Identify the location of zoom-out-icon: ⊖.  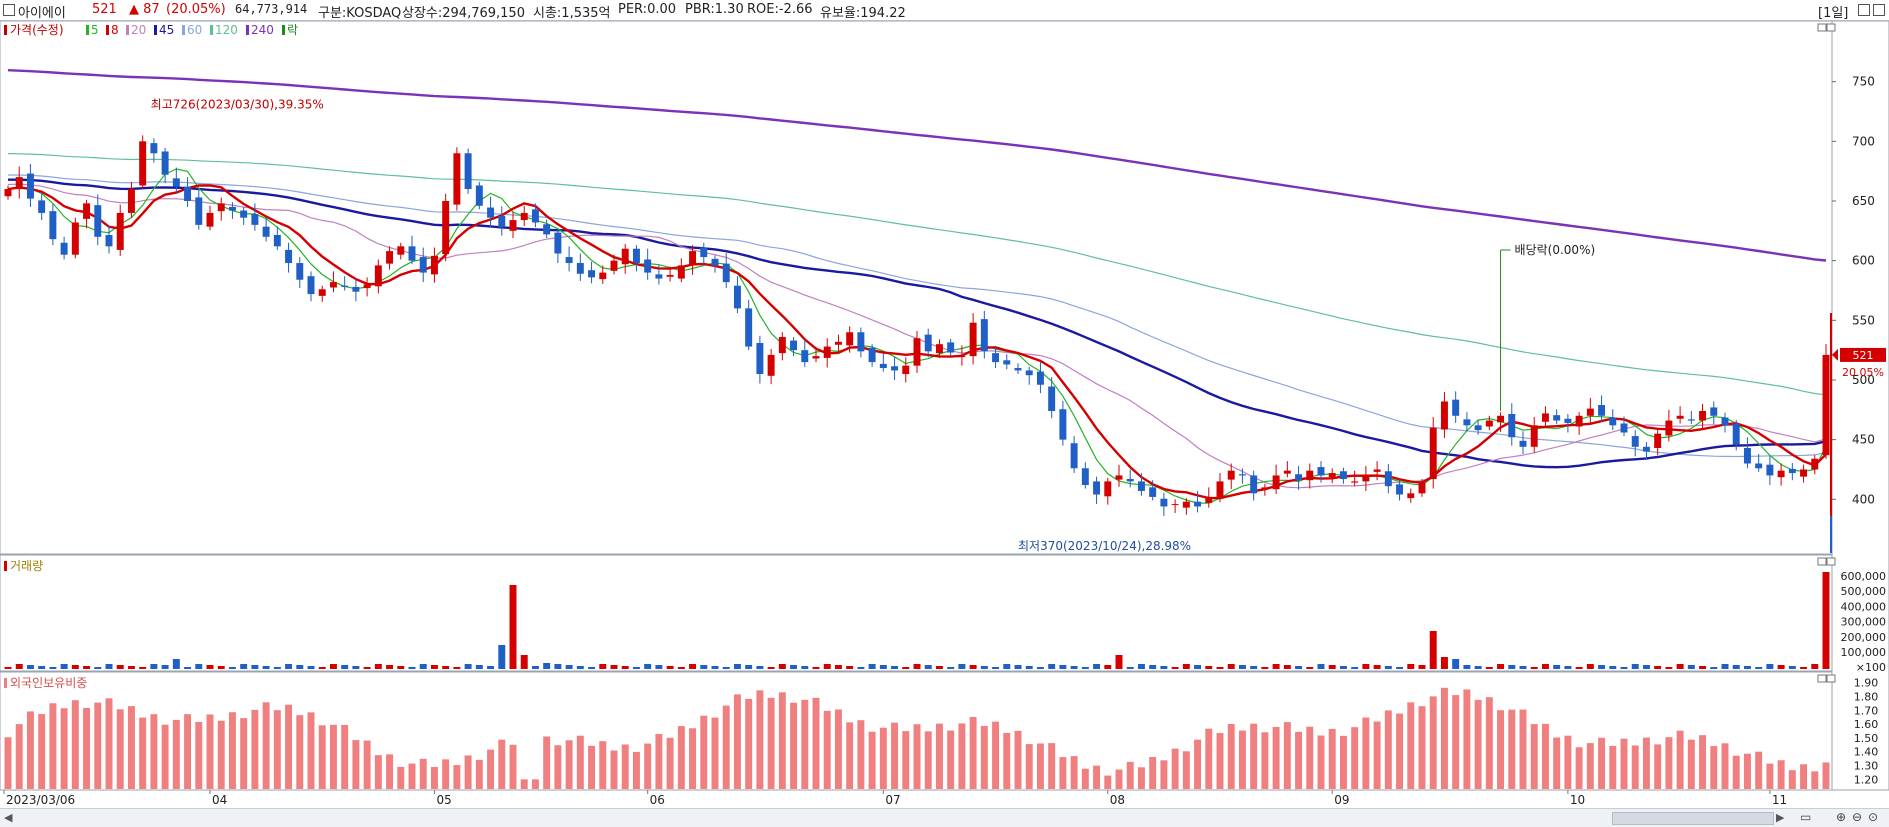
(1857, 817).